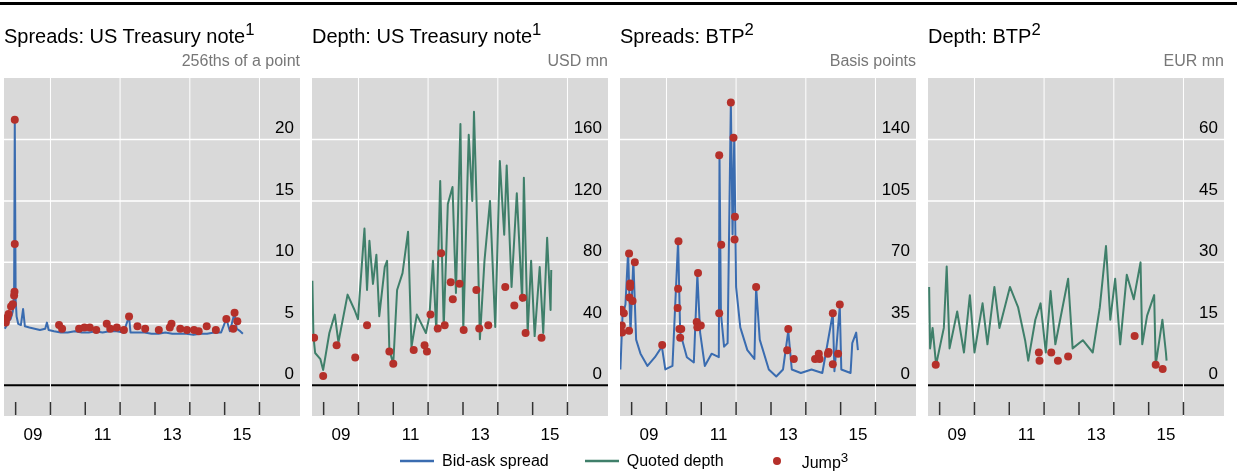  What do you see at coordinates (675, 461) in the screenshot?
I see `legend-label: Quoted depth` at bounding box center [675, 461].